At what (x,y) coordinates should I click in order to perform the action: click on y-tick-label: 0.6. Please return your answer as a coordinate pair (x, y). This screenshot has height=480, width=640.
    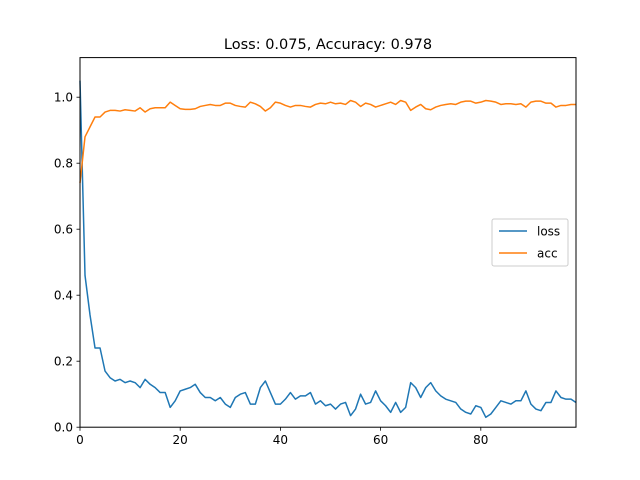
    Looking at the image, I should click on (63, 230).